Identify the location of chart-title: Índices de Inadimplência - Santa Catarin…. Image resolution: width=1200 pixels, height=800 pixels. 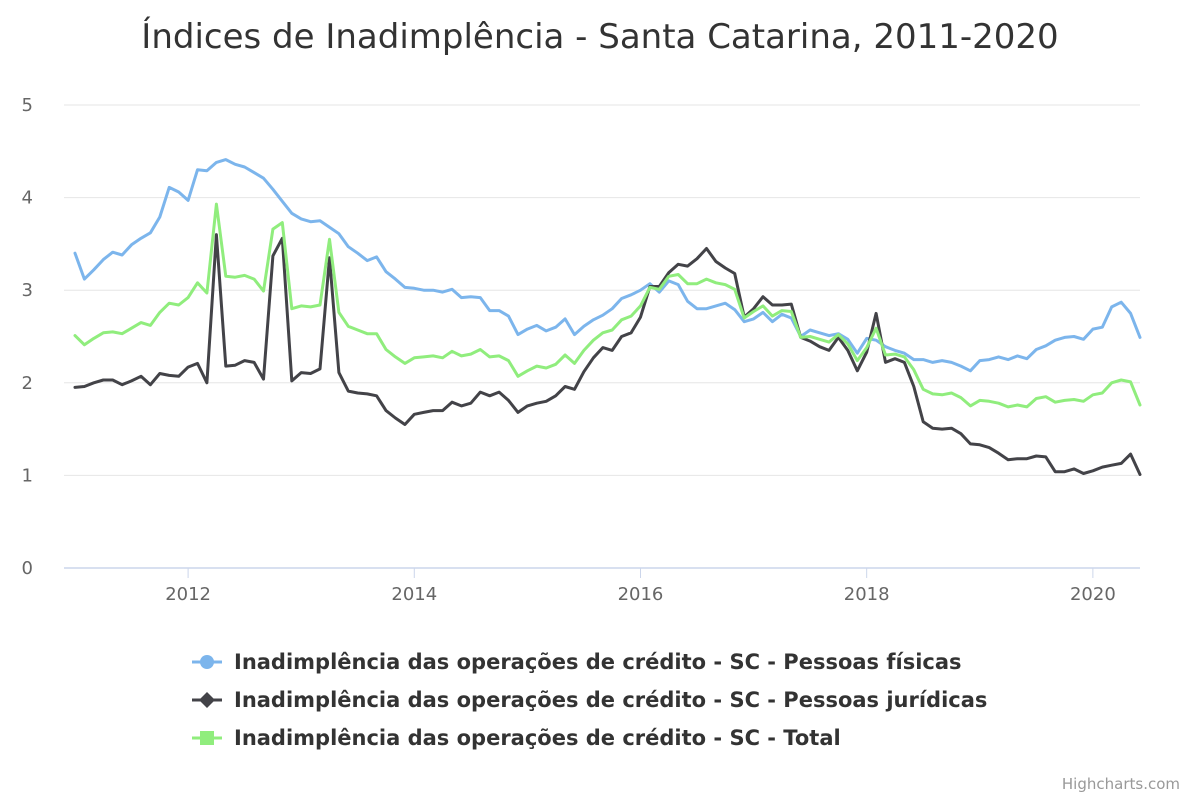
(599, 36).